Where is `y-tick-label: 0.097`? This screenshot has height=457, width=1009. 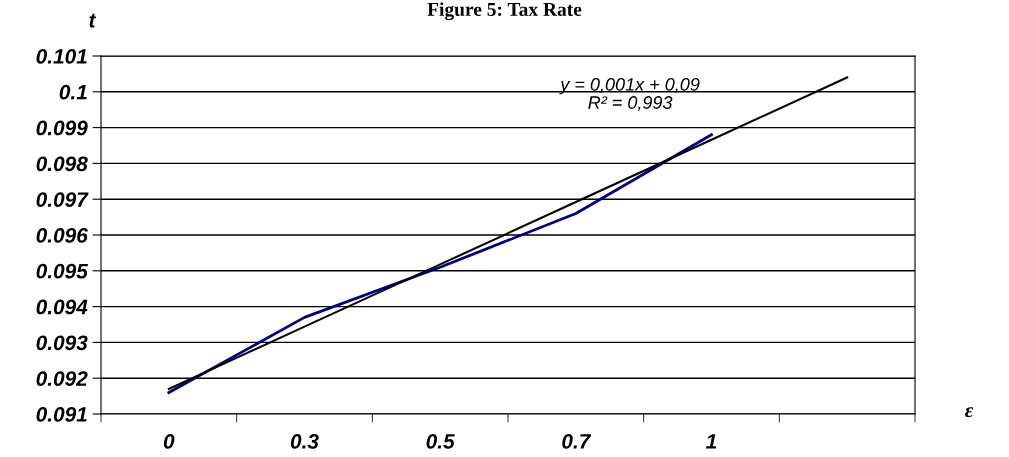 y-tick-label: 0.097 is located at coordinates (62, 199).